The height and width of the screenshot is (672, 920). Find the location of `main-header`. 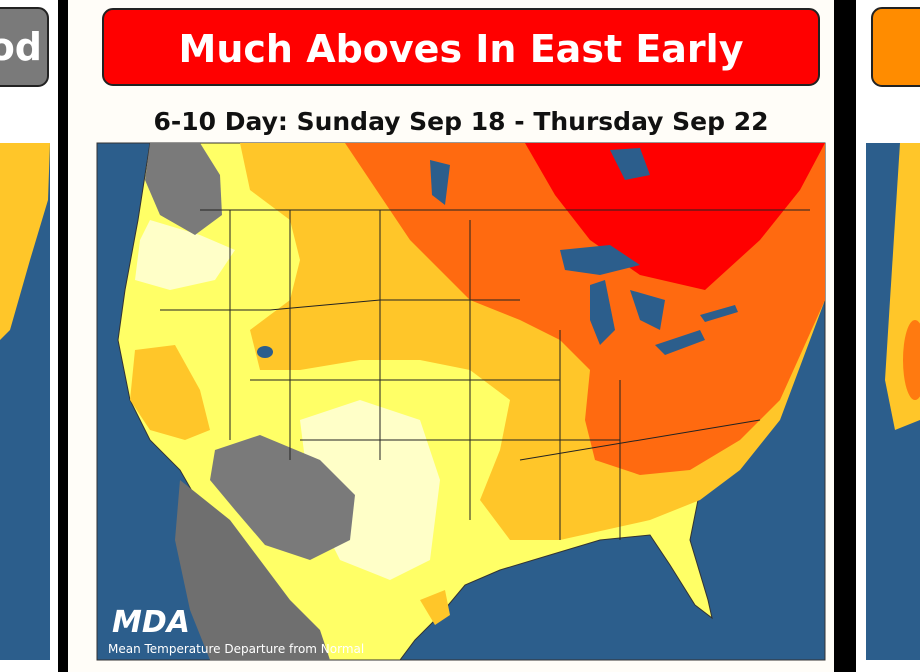

main-header is located at coordinates (461, 47).